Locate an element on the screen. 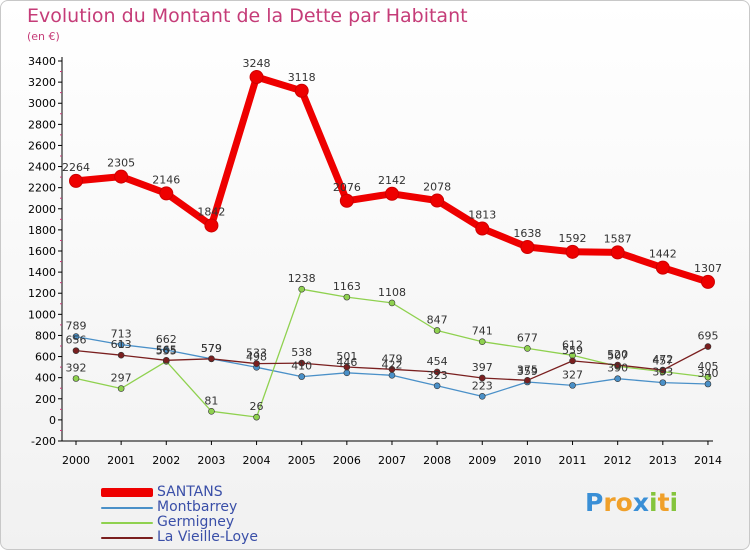 The image size is (750, 550). y-tick-label: 1600 is located at coordinates (42, 251).